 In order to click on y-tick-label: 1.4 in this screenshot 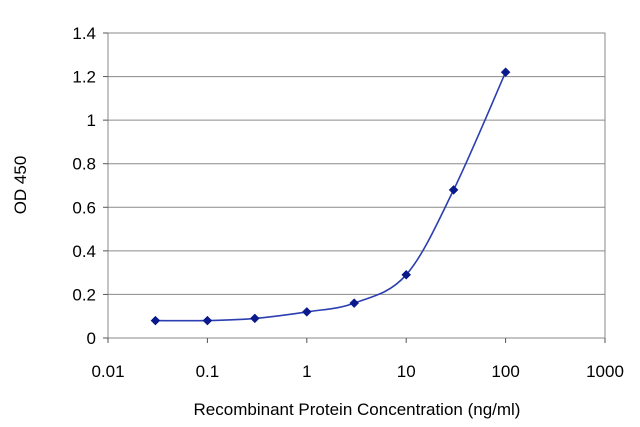, I will do `click(84, 33)`.